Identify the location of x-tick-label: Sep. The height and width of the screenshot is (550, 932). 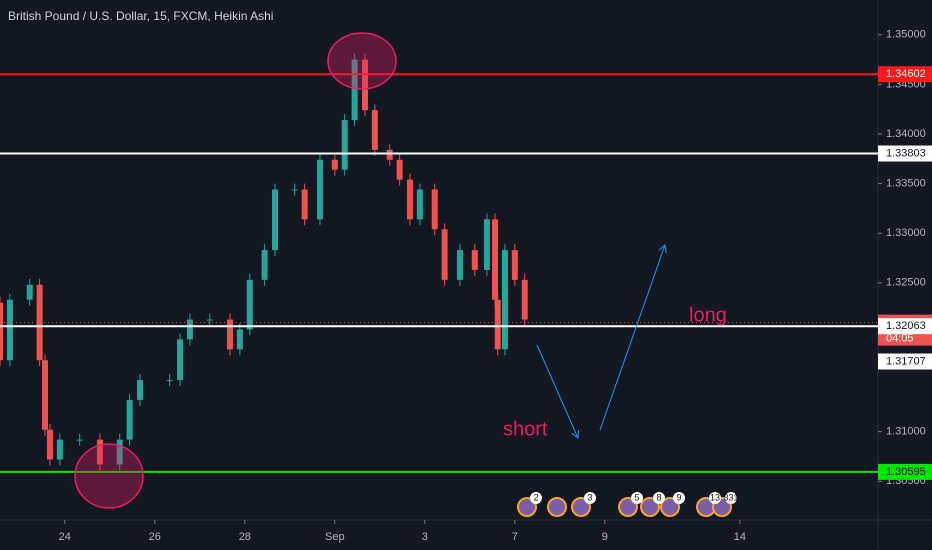
(335, 537).